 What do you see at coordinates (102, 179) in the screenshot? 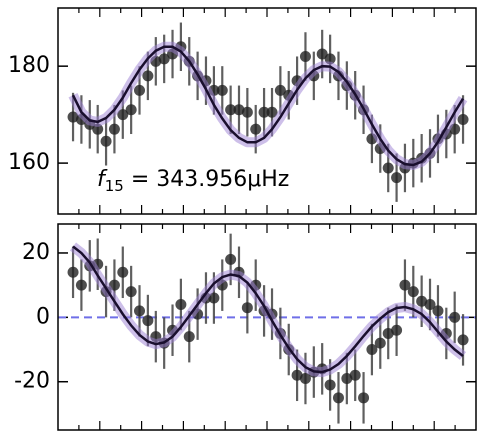
I see `annotation-symbol: f` at bounding box center [102, 179].